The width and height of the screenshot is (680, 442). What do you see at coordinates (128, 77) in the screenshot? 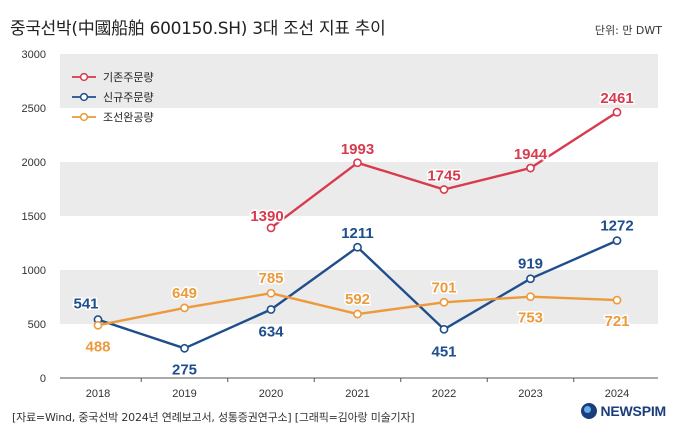
I see `legend-label: 기존주문량` at bounding box center [128, 77].